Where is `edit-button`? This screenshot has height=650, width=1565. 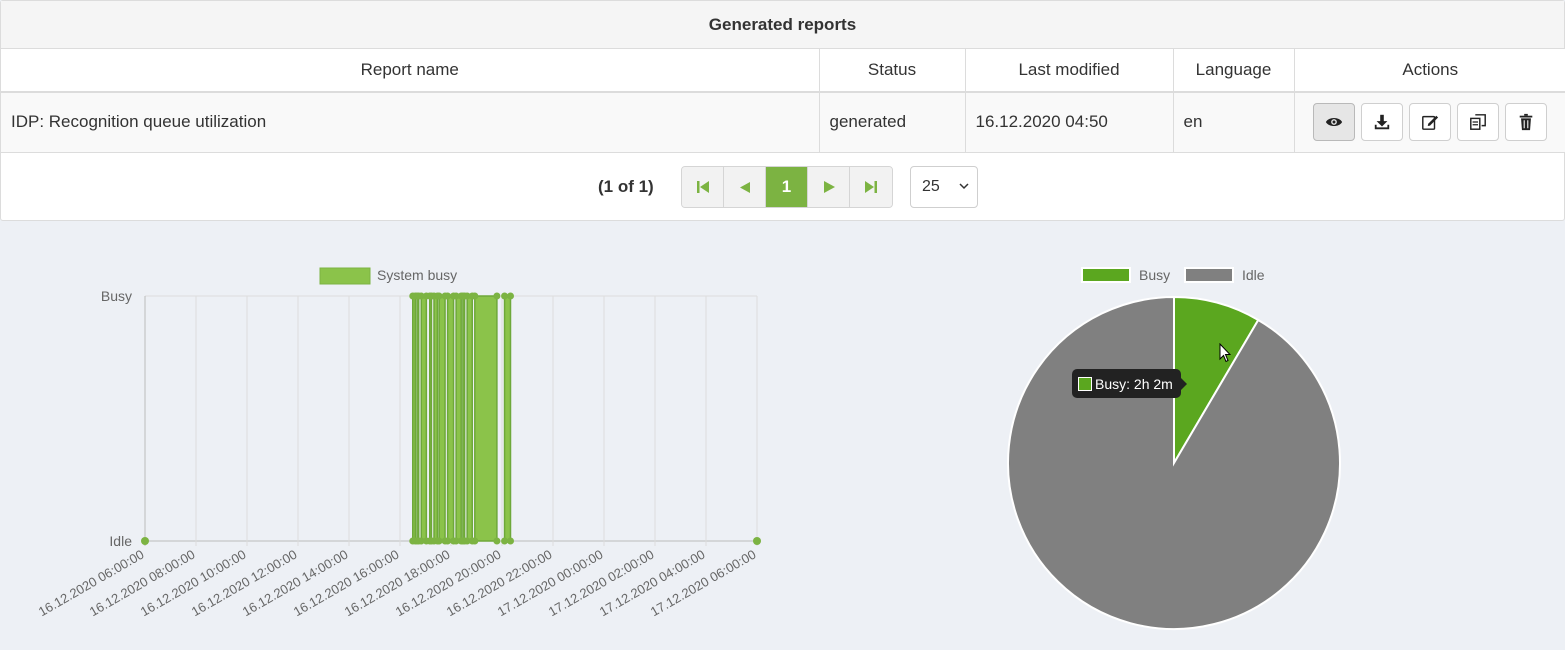
edit-button is located at coordinates (1429, 122).